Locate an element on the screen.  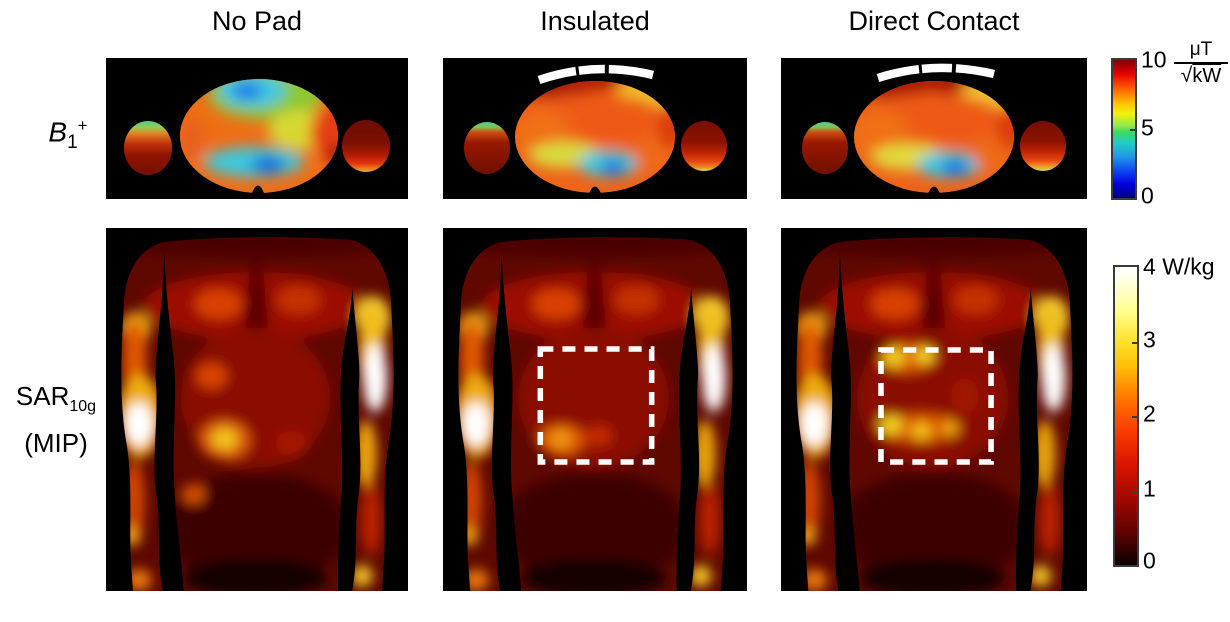
b1-map-direct-contact is located at coordinates (934, 128).